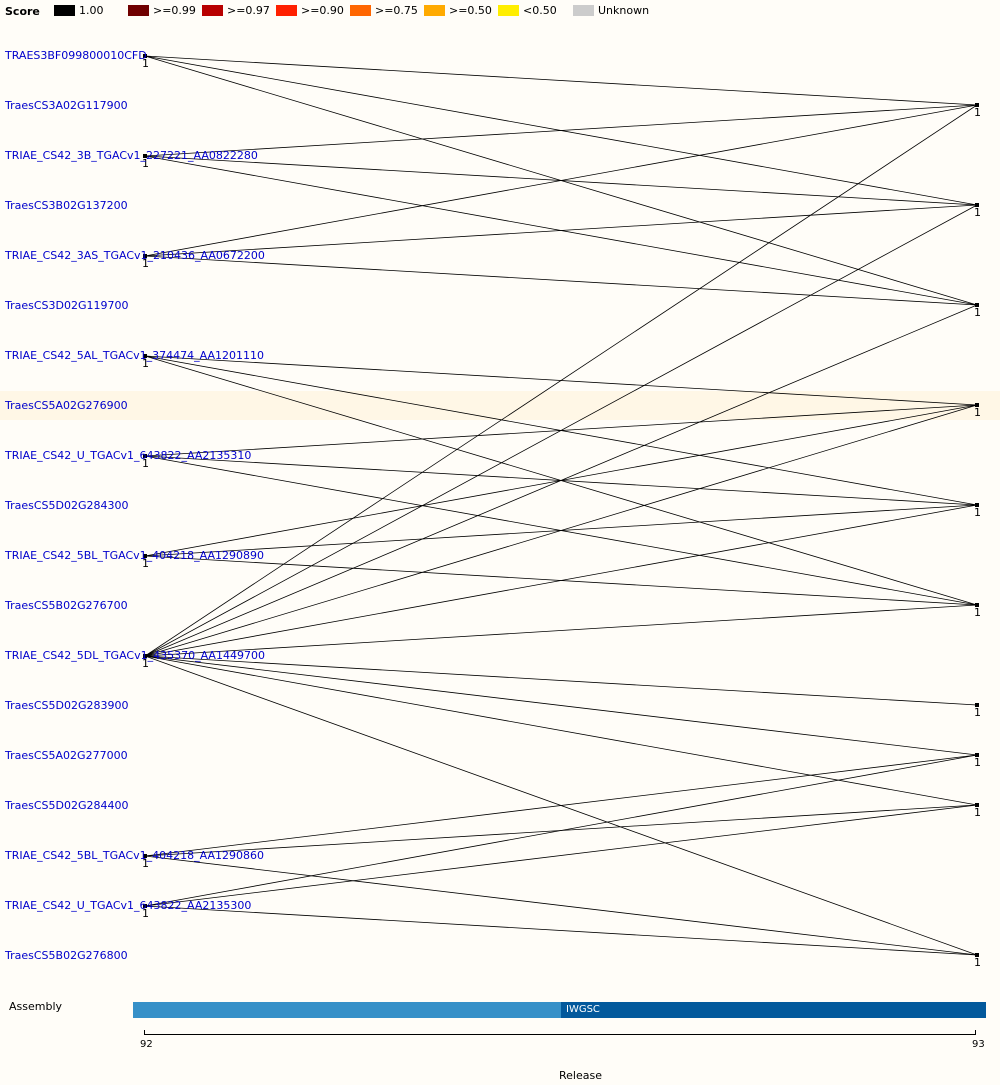 The image size is (1000, 1085). Describe the element at coordinates (128, 455) in the screenshot. I see `gene-link: TRIAE_CS42_U_TGACv1_643822_AA2135310` at that location.